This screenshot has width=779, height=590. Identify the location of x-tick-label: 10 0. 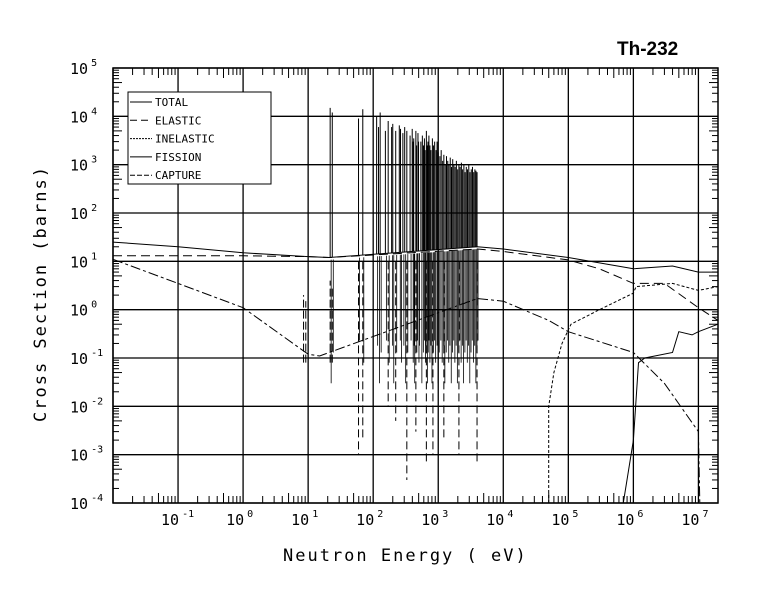
(239, 519).